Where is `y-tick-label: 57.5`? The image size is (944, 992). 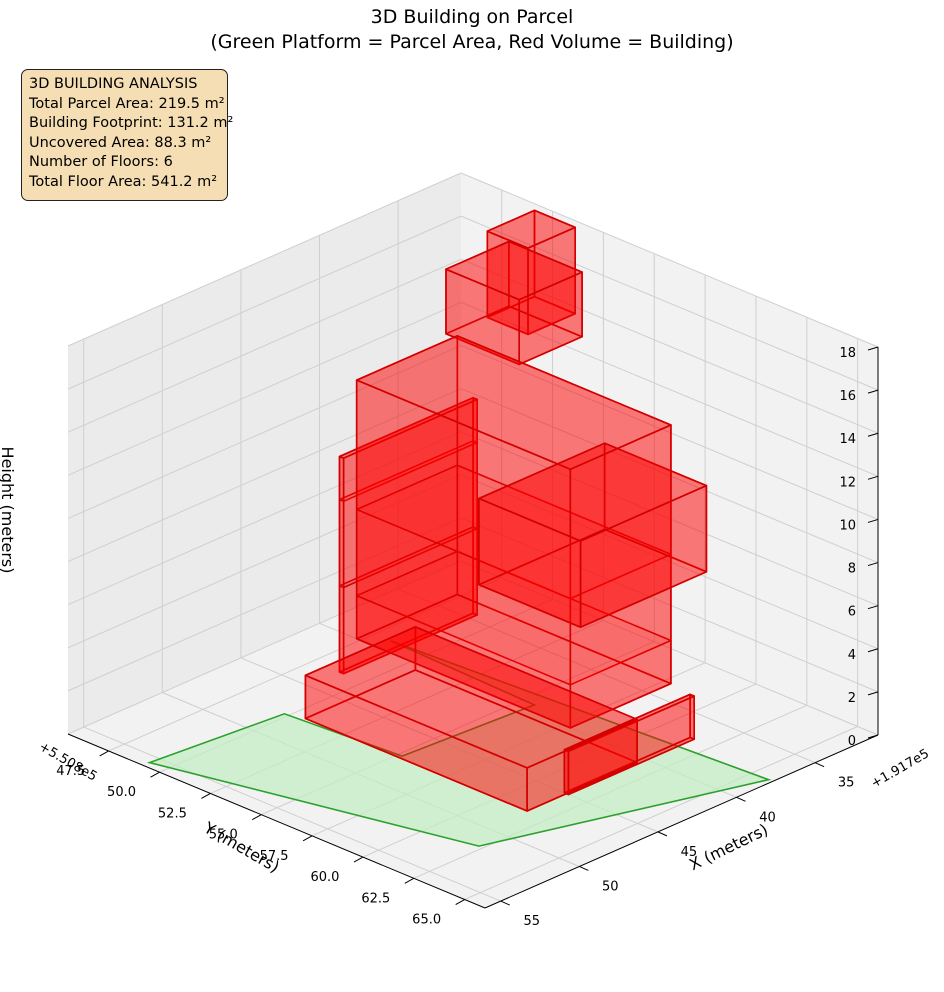 y-tick-label: 57.5 is located at coordinates (274, 856).